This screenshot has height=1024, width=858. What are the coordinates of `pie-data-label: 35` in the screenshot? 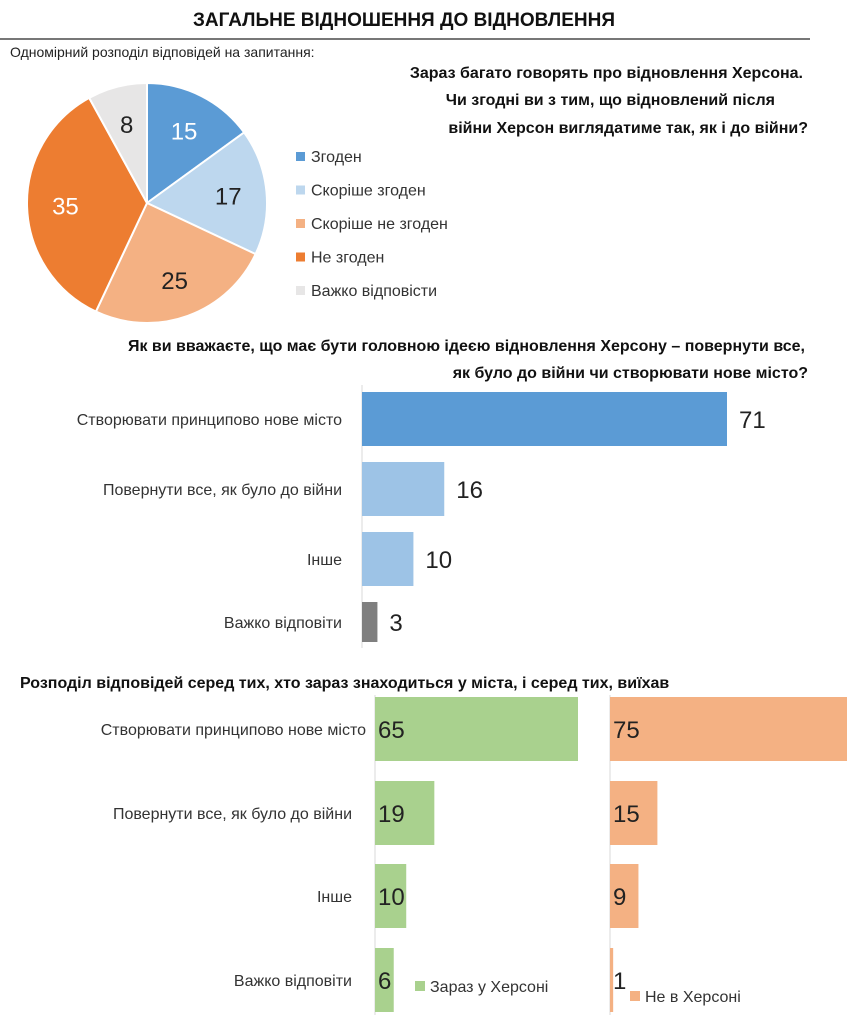 It's located at (65, 207).